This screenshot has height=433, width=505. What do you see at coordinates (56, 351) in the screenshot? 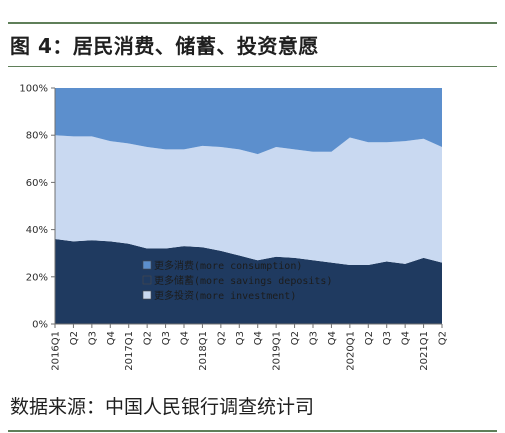
I see `x-tick-label: 2016Q1` at bounding box center [56, 351].